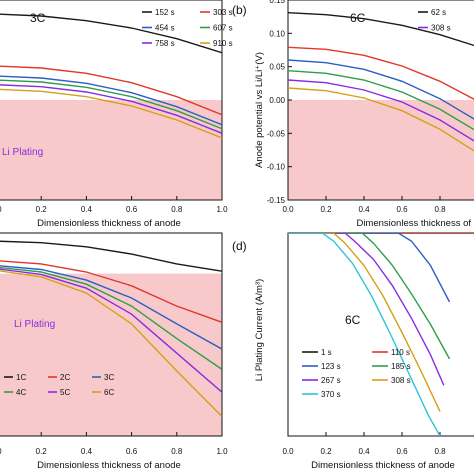  I want to click on y-tick-label: 0.10, so click(277, 33).